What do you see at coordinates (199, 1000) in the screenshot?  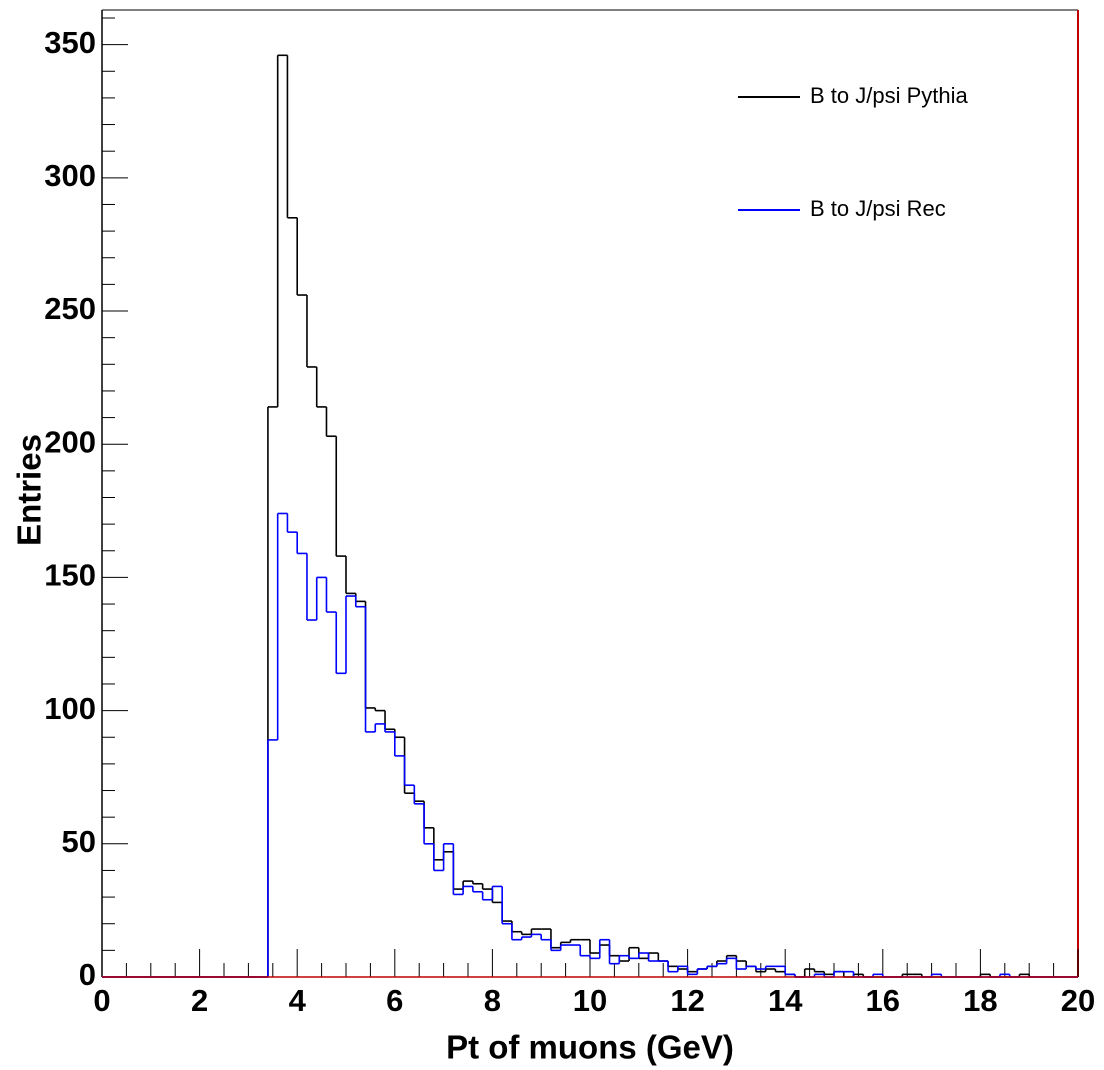 I see `x-tick-label: 2` at bounding box center [199, 1000].